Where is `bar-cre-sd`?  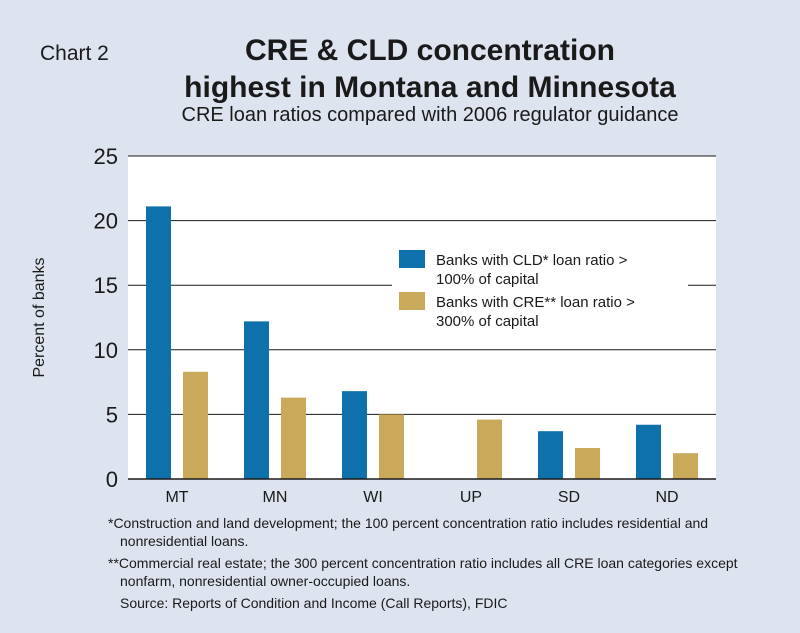
bar-cre-sd is located at coordinates (587, 463).